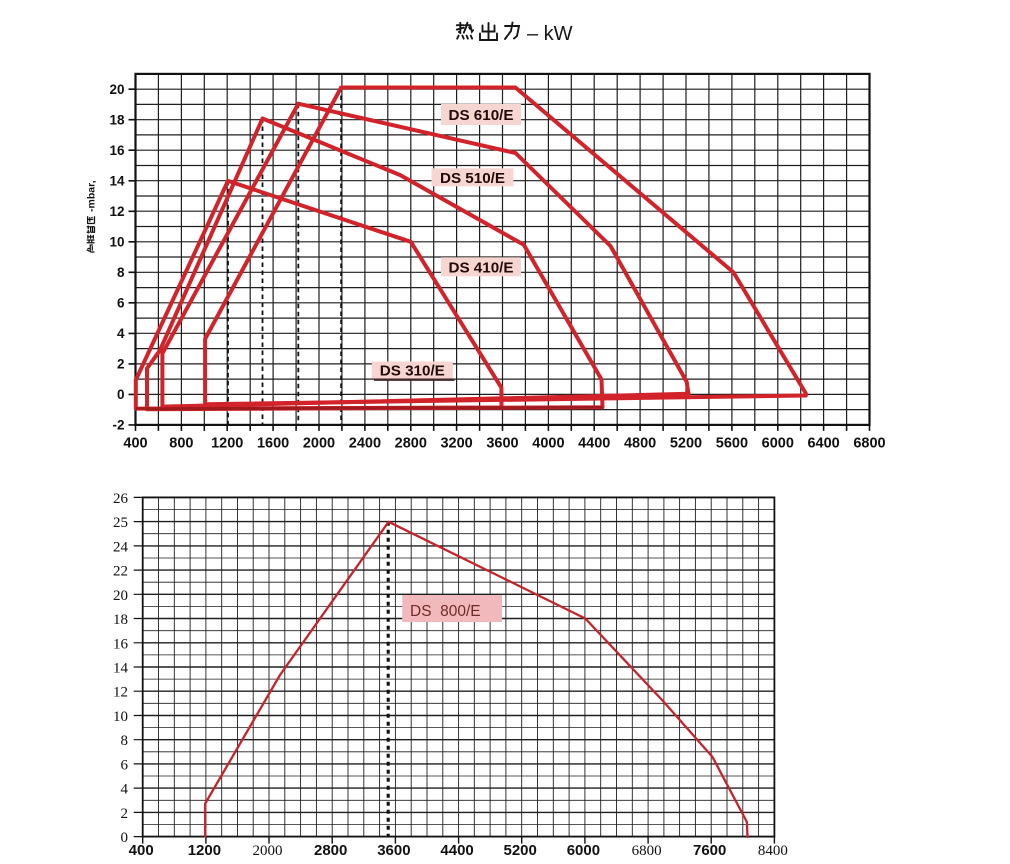 Image resolution: width=1010 pixels, height=864 pixels. I want to click on svg-text: 4800, so click(640, 444).